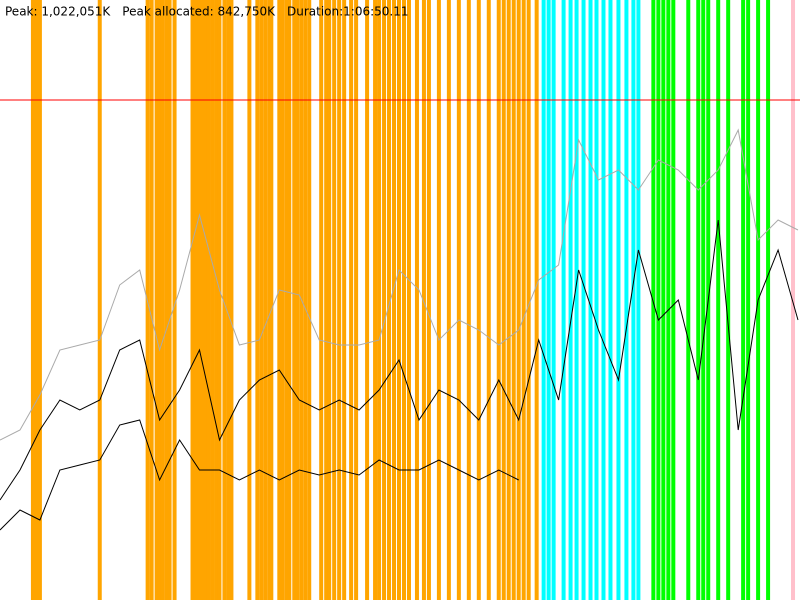  Describe the element at coordinates (199, 12) in the screenshot. I see `header-text: Peak allocated: 842,750K` at that location.